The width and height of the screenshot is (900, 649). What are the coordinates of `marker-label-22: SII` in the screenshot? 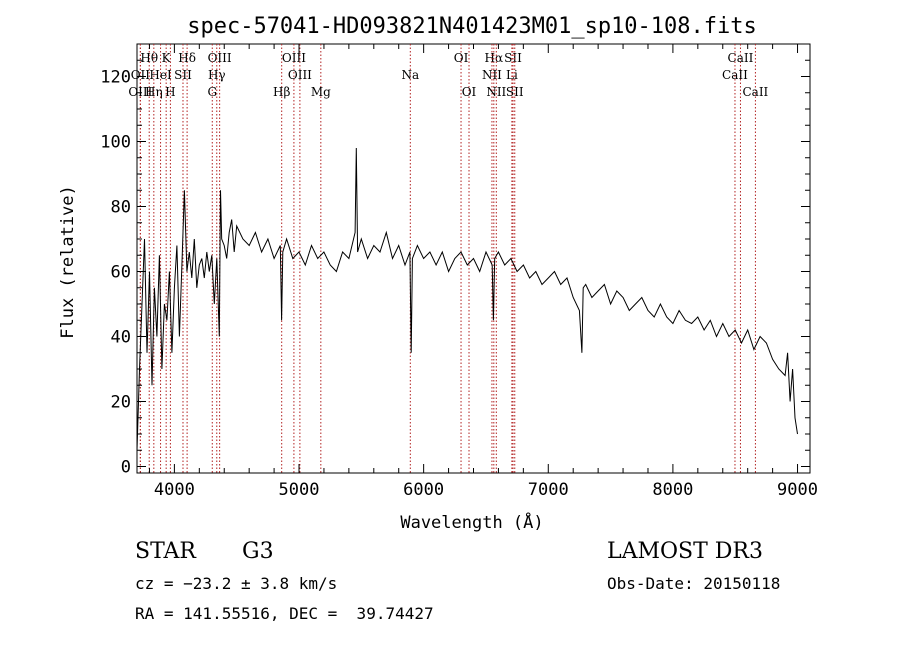 It's located at (513, 58).